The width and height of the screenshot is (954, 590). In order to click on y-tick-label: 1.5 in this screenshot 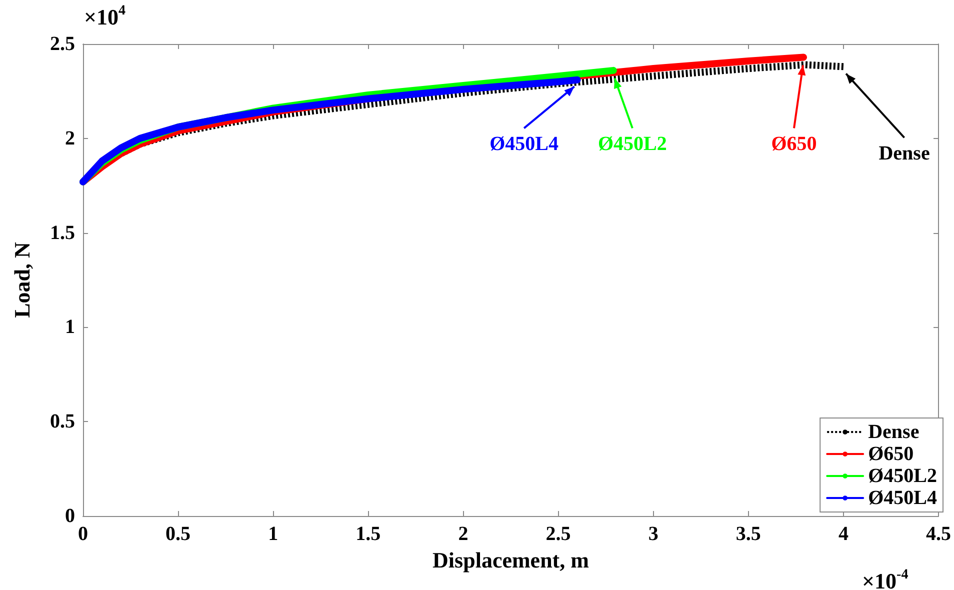, I will do `click(62, 233)`.